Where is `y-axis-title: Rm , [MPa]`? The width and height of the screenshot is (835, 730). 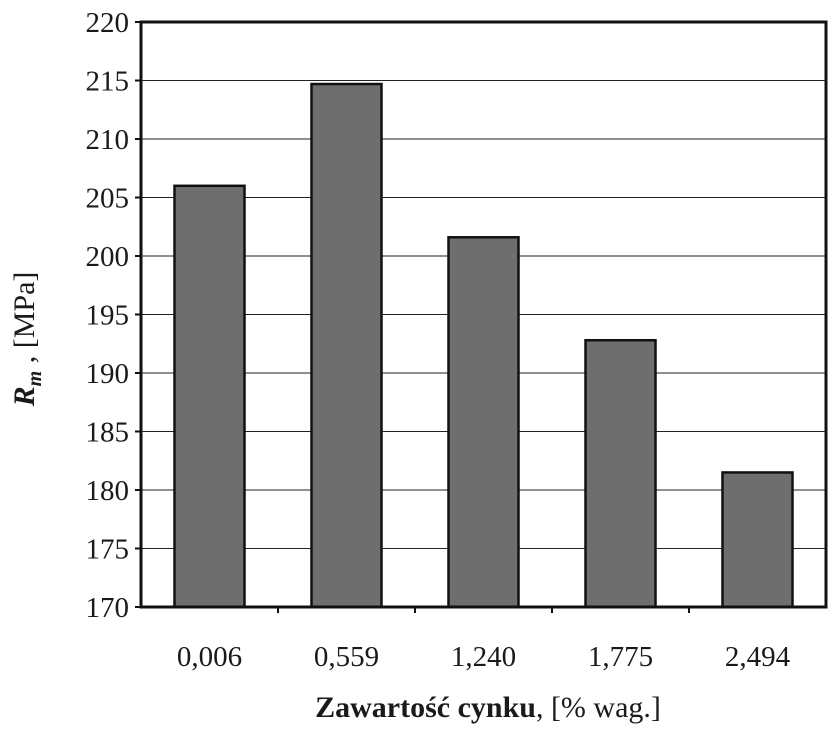
y-axis-title: Rm , [MPa] is located at coordinates (27, 340).